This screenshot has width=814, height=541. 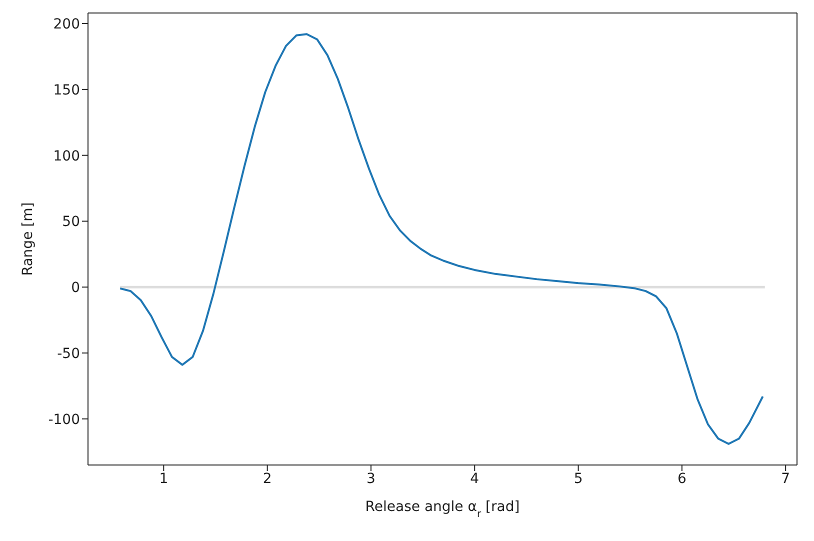 What do you see at coordinates (66, 24) in the screenshot?
I see `y-tick-label: 200` at bounding box center [66, 24].